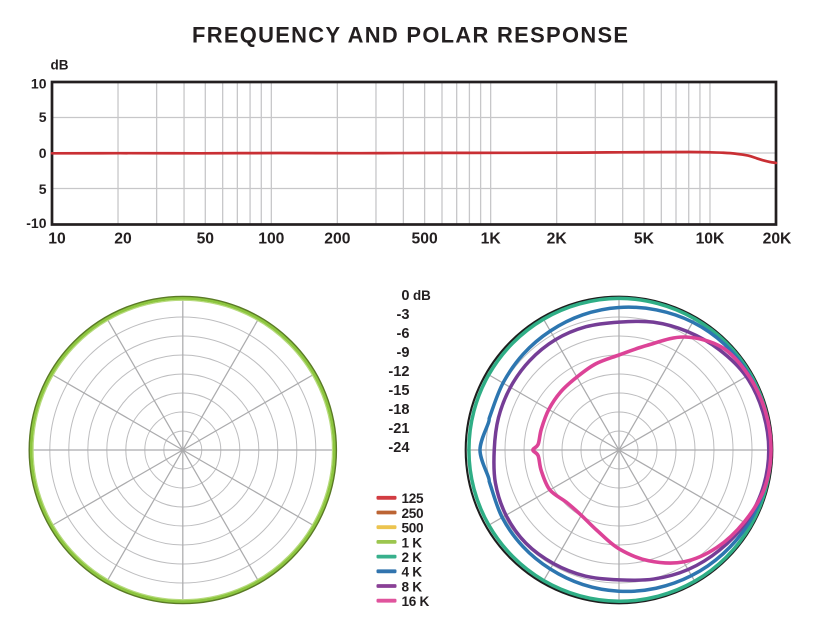 The width and height of the screenshot is (820, 638). I want to click on svg-text: -15, so click(398, 391).